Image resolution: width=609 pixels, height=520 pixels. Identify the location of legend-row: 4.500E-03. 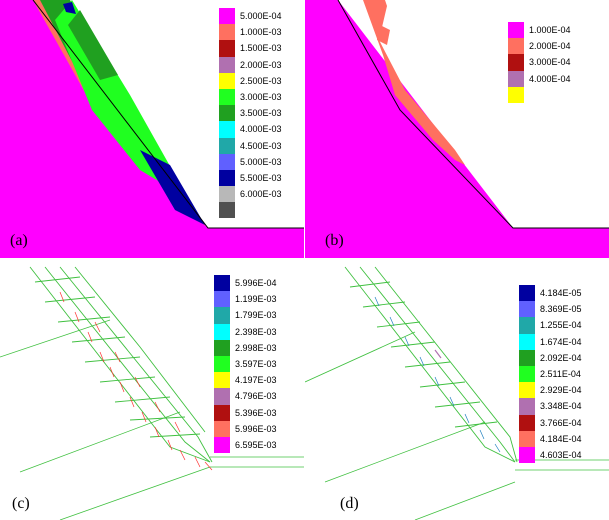
(250, 145).